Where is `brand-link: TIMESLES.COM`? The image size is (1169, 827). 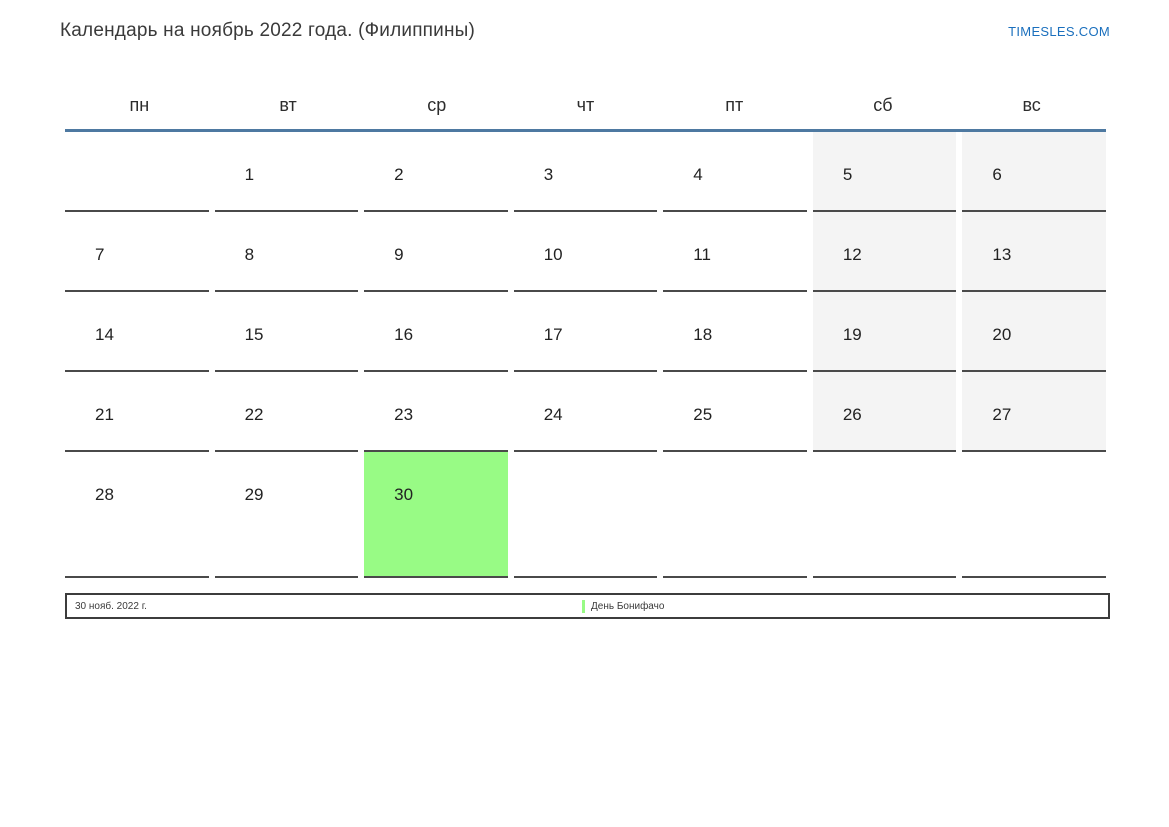
brand-link: TIMESLES.COM is located at coordinates (1059, 31).